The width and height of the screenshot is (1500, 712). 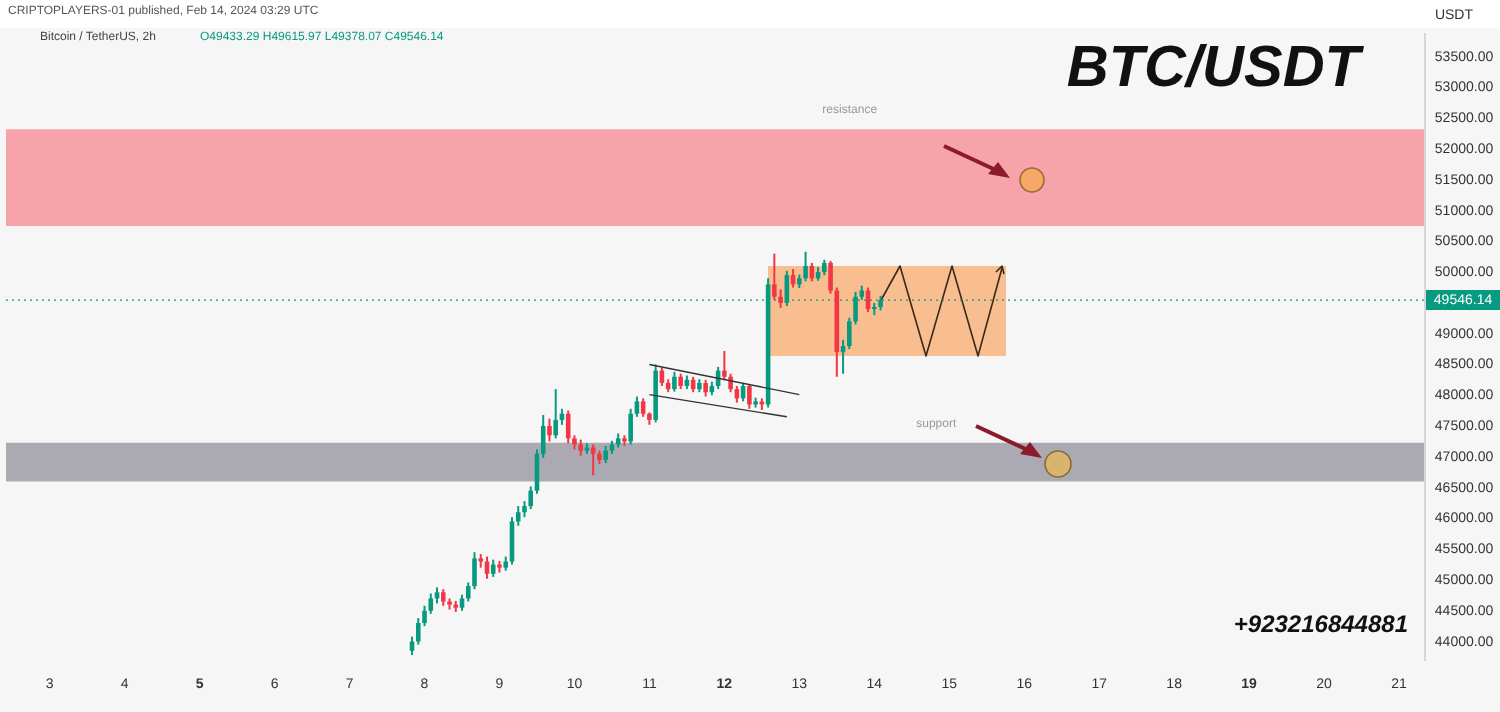 I want to click on chart-title: BTC/USDT, so click(x=1213, y=69).